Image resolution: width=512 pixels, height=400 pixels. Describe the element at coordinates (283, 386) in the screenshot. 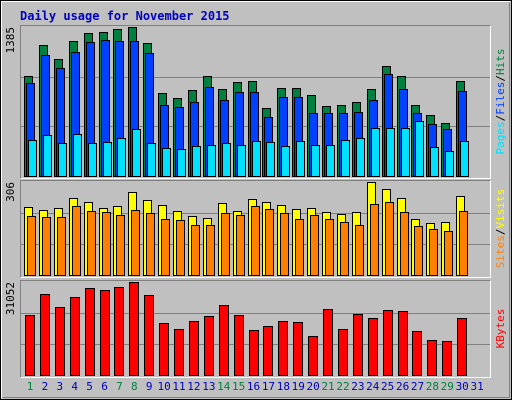

I see `x-tick-label: 18` at that location.